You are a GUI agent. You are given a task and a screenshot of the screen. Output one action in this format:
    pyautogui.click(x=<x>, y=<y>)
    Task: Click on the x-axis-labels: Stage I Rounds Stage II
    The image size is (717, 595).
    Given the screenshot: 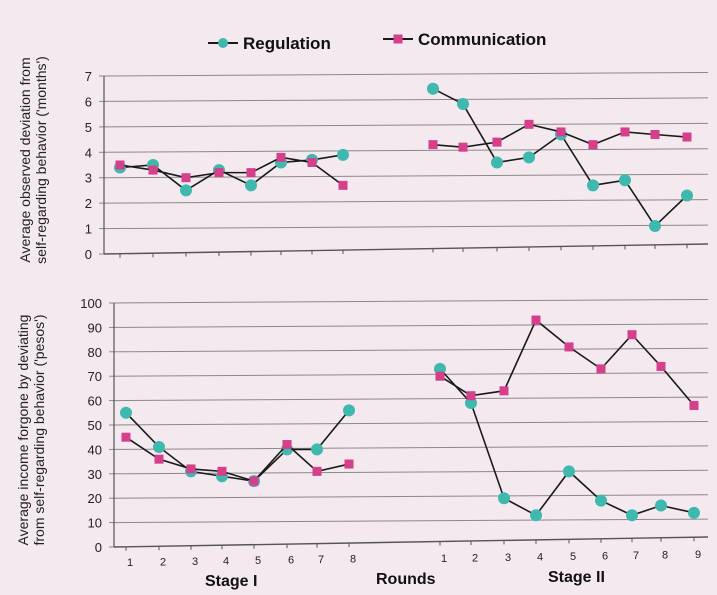 What is the action you would take?
    pyautogui.click(x=405, y=579)
    